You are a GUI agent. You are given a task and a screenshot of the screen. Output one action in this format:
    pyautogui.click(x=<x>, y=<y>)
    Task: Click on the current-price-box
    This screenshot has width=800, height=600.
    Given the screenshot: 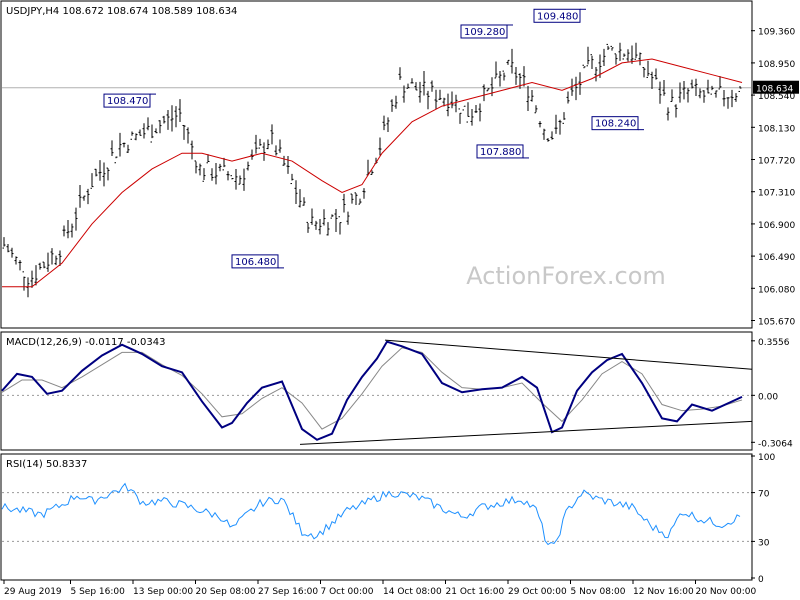 What is the action you would take?
    pyautogui.click(x=776, y=87)
    